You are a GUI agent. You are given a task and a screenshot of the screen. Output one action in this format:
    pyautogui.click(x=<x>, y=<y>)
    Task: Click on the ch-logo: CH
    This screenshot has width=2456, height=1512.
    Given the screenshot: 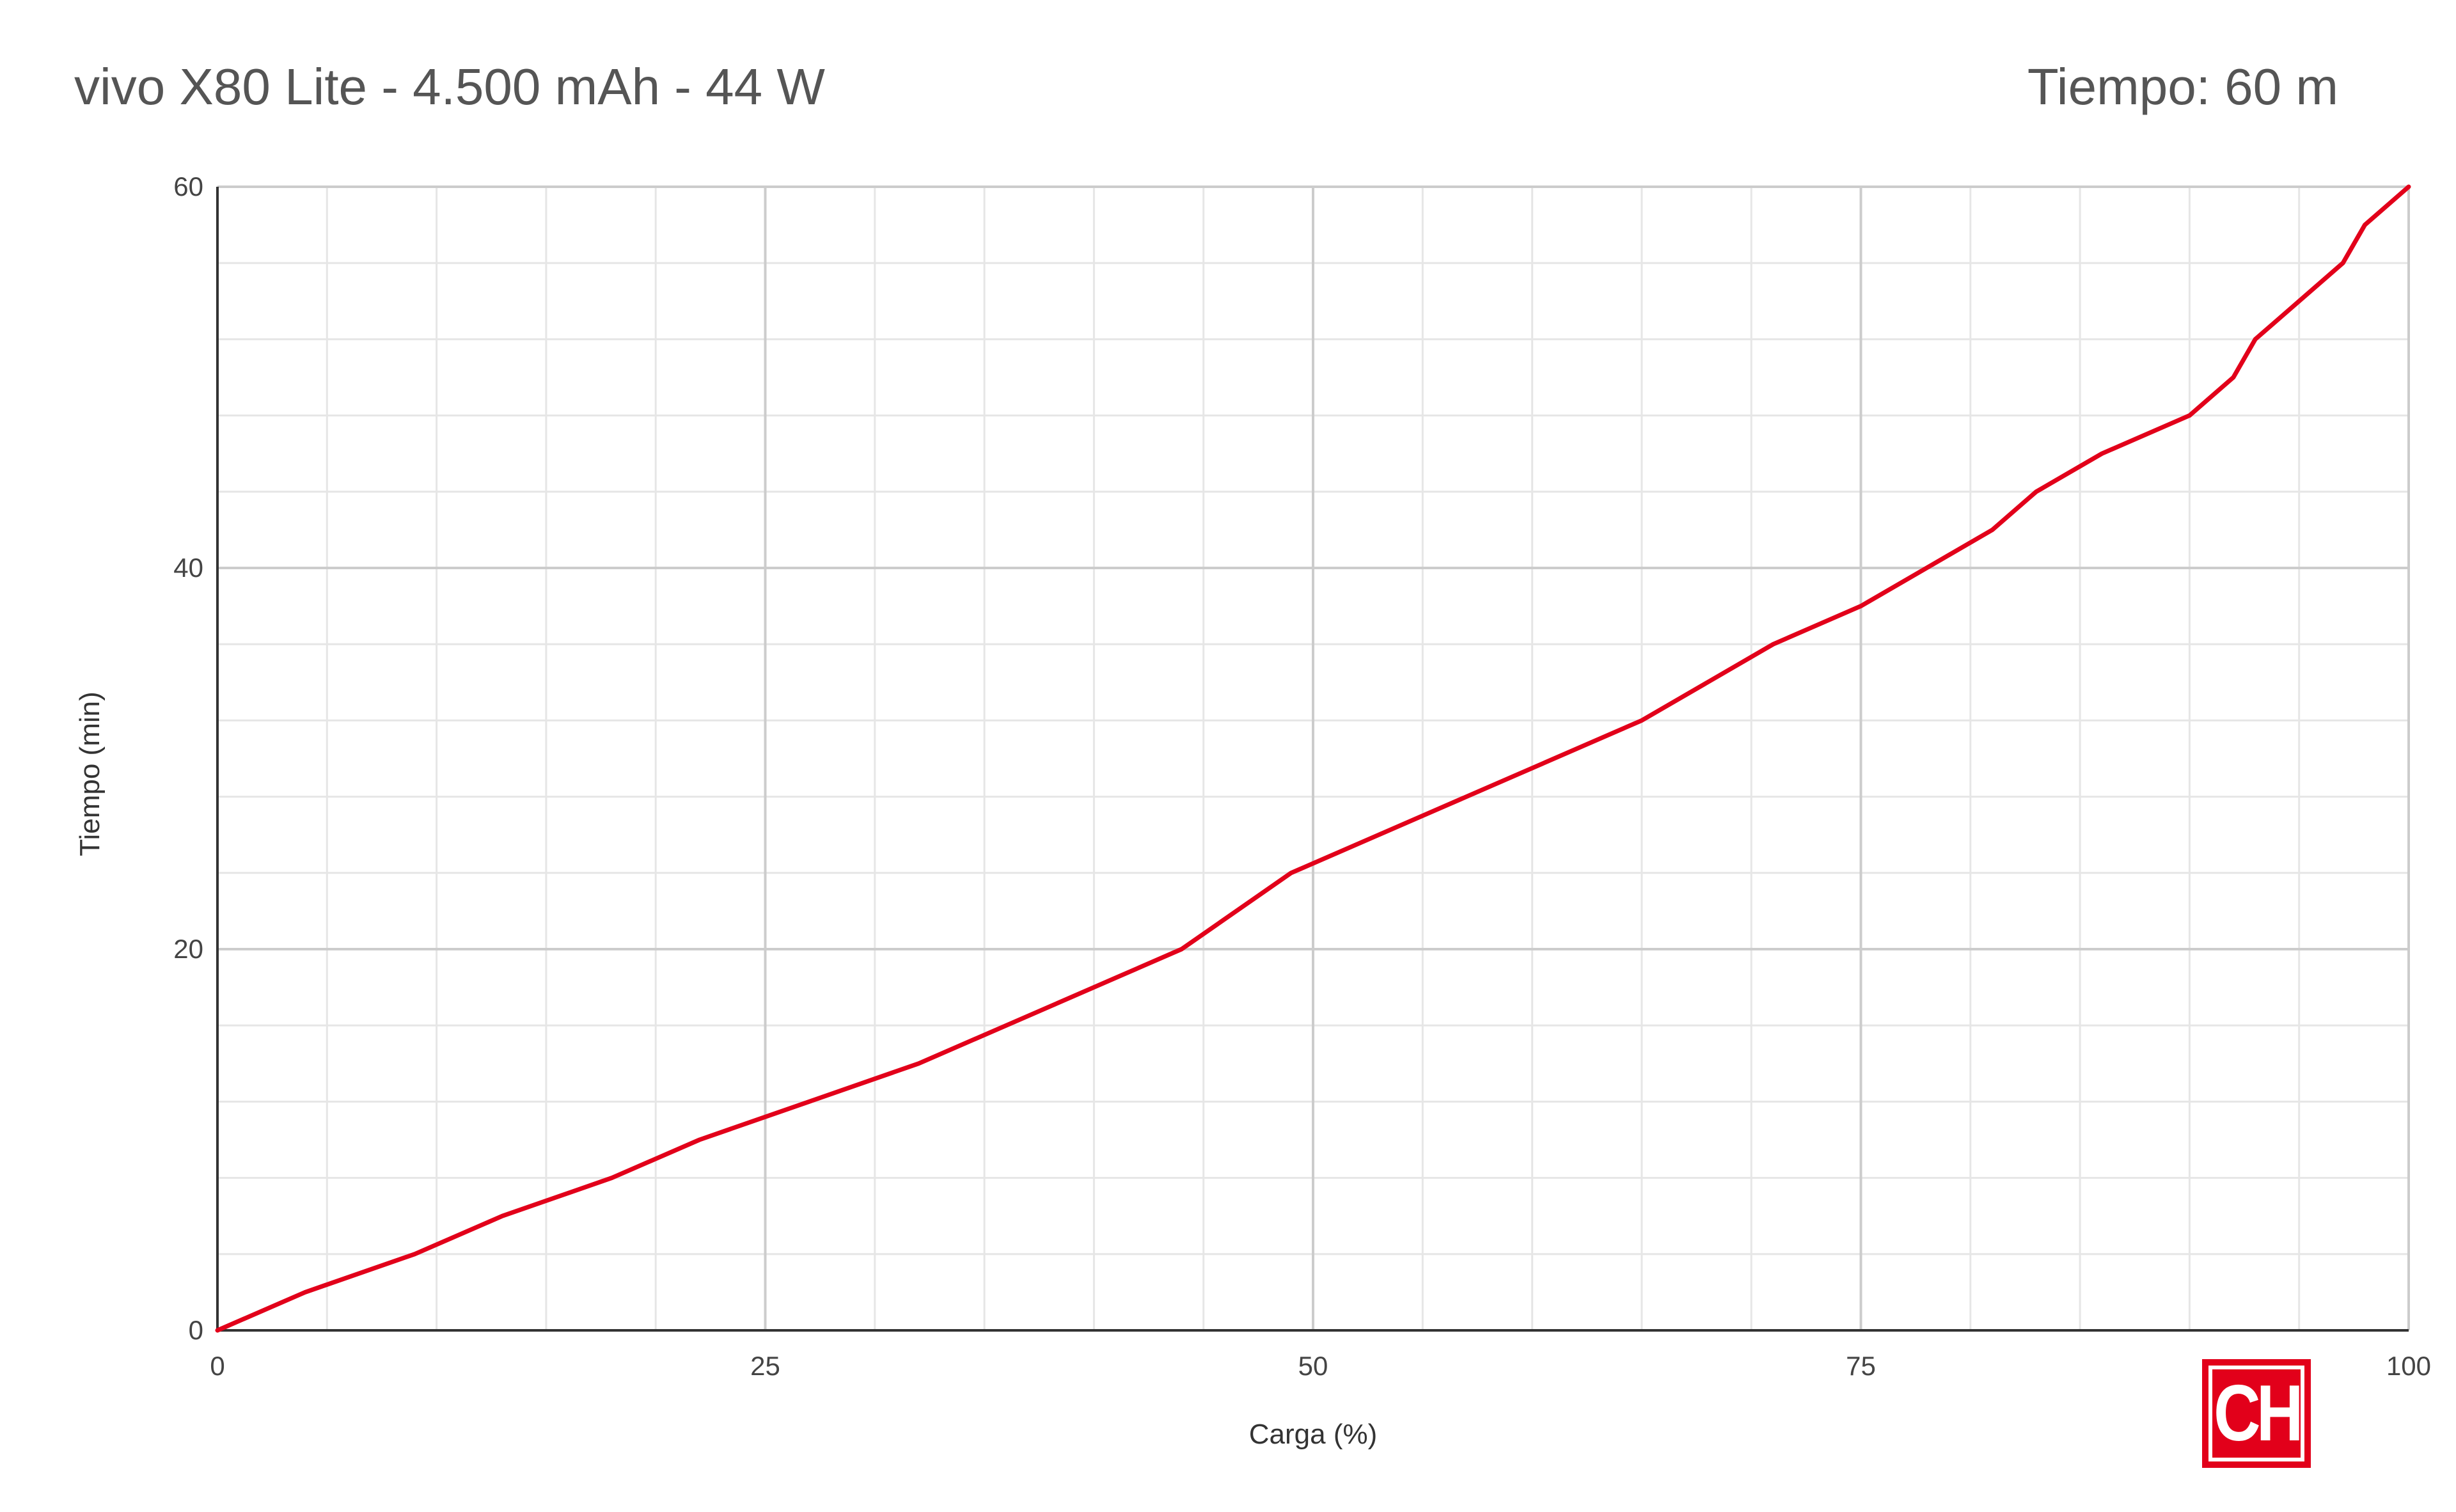 What is the action you would take?
    pyautogui.click(x=2256, y=1413)
    